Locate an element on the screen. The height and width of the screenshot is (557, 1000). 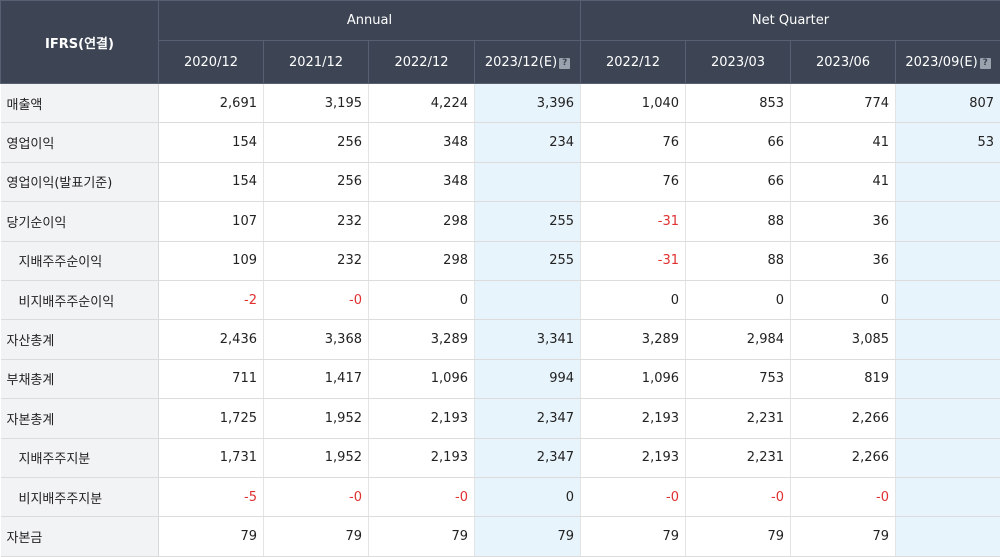
row-label: 비지배주주순이익 is located at coordinates (80, 299).